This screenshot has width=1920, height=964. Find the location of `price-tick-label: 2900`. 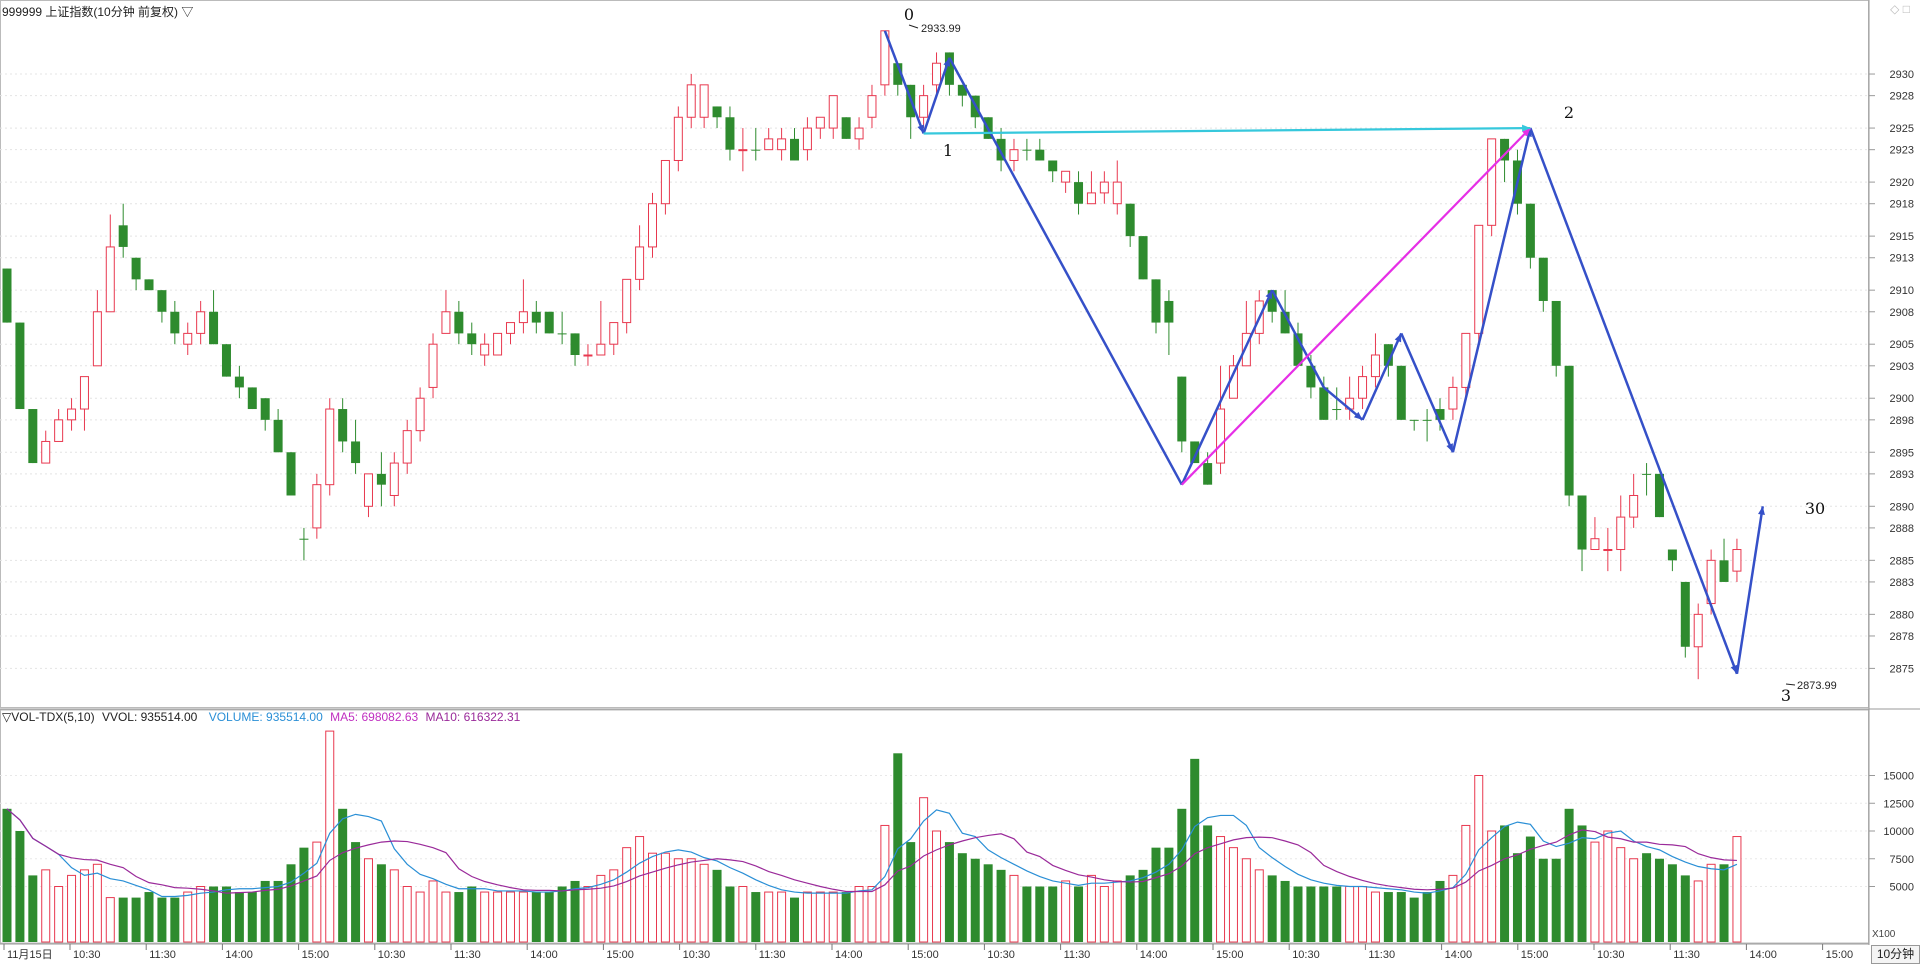

price-tick-label: 2900 is located at coordinates (1902, 399).